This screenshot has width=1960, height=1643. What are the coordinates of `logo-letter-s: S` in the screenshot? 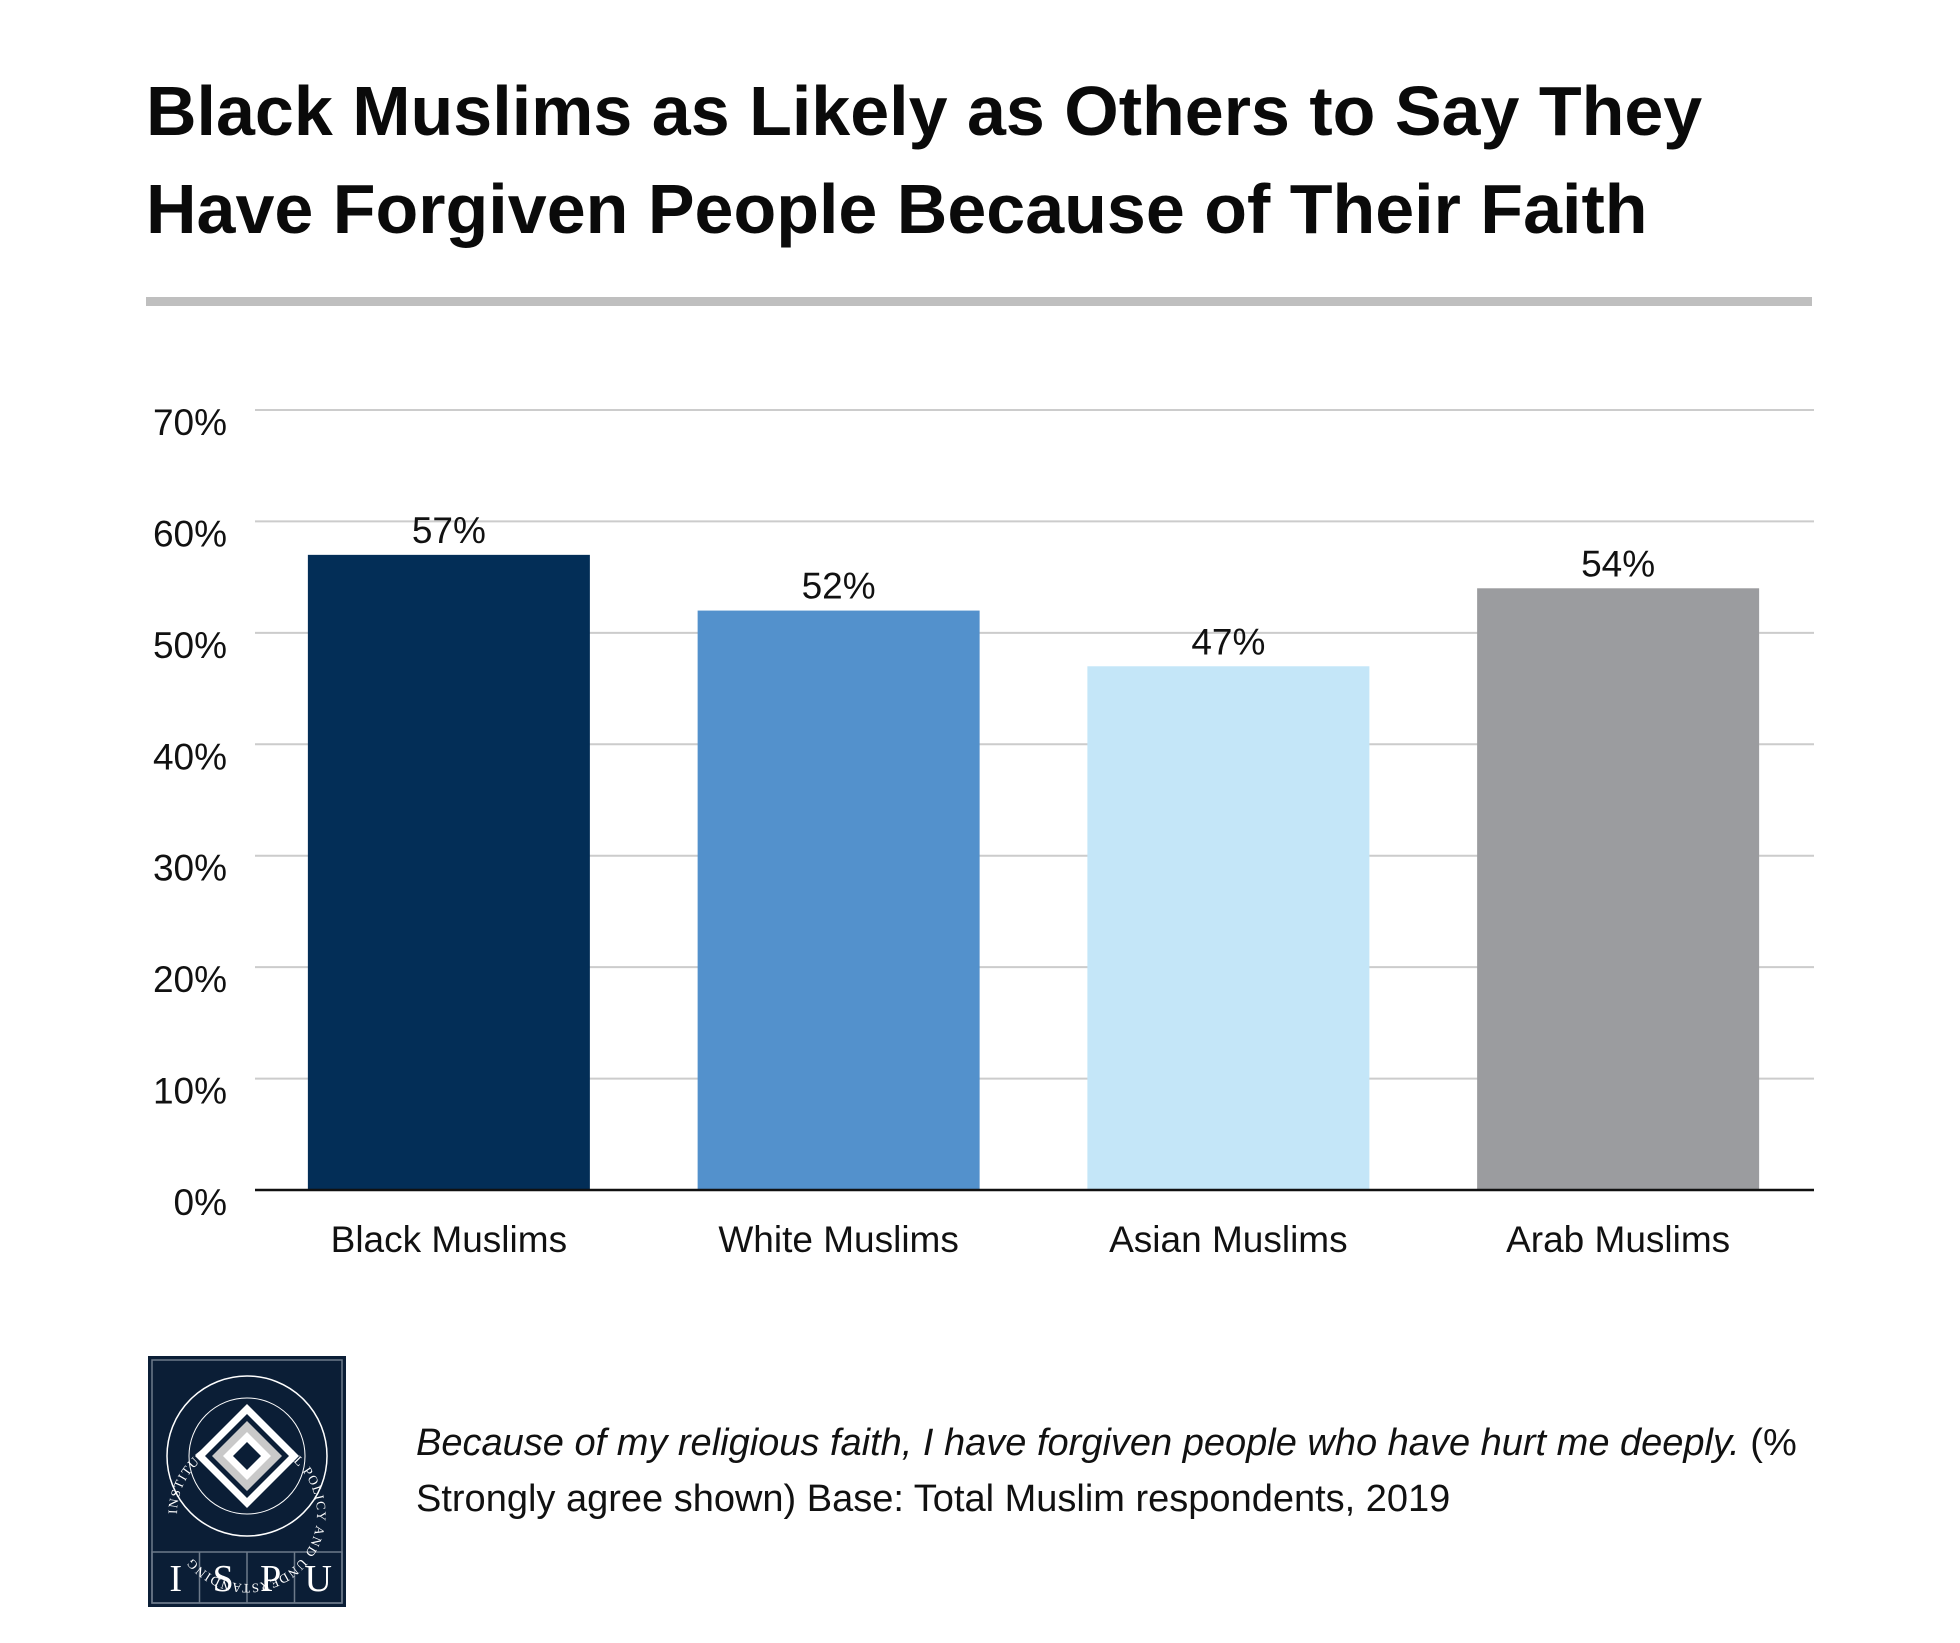 It's located at (223, 1579).